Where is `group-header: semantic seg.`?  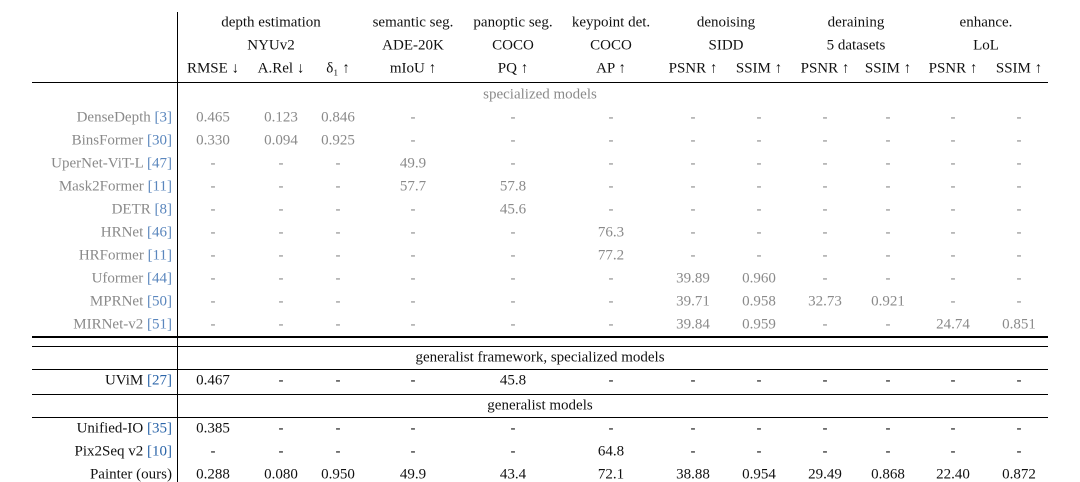 group-header: semantic seg. is located at coordinates (413, 22).